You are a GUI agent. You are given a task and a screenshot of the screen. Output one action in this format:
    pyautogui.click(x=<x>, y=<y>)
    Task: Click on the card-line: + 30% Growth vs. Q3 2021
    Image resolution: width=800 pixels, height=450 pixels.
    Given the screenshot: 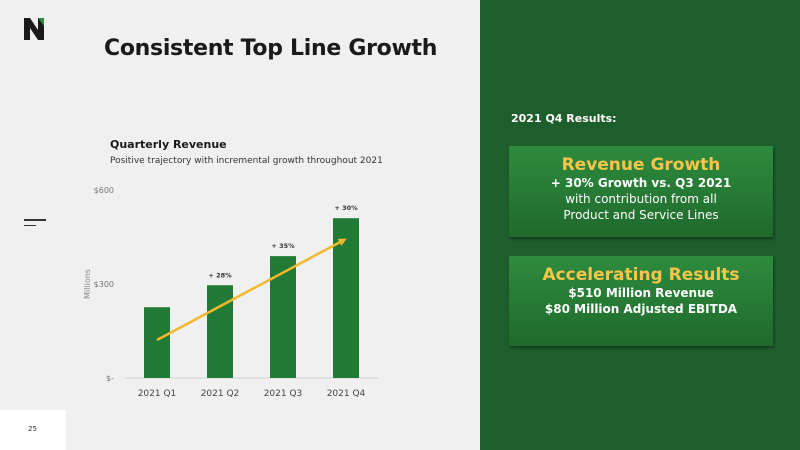 What is the action you would take?
    pyautogui.click(x=641, y=183)
    